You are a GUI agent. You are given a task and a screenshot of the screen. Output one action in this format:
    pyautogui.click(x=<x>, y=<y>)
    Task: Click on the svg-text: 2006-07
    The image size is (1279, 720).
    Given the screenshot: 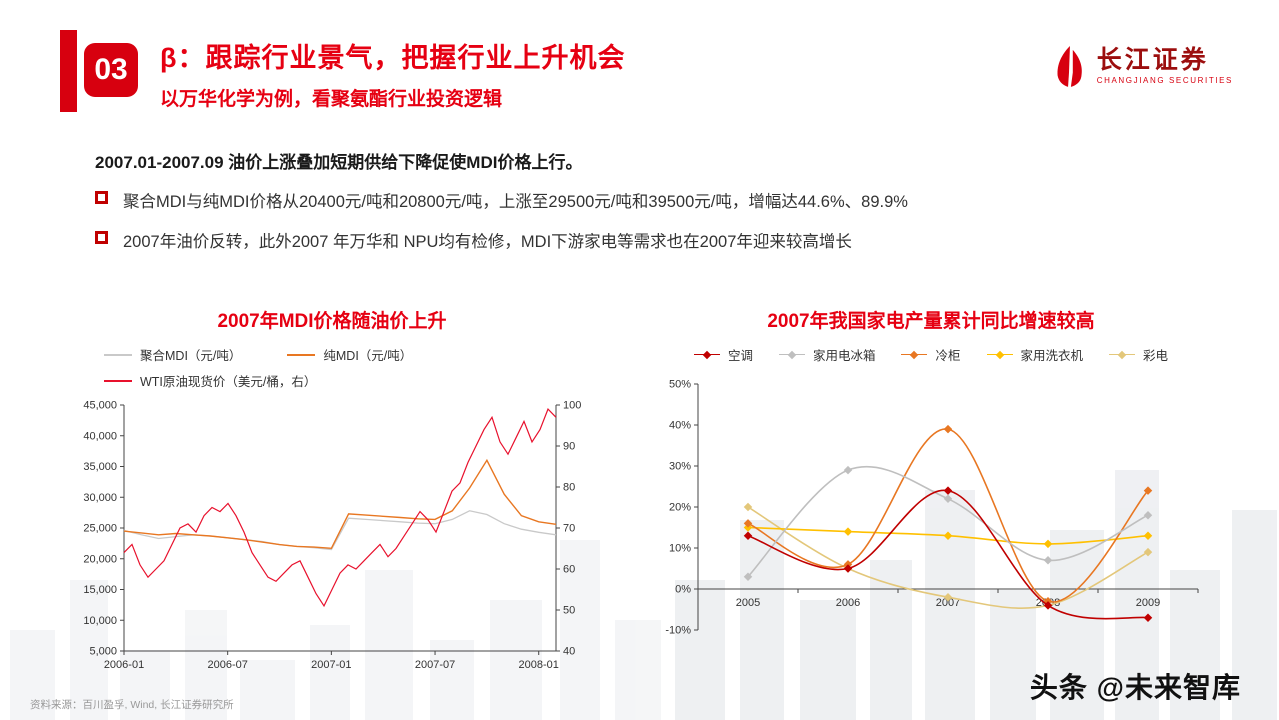 What is the action you would take?
    pyautogui.click(x=227, y=665)
    